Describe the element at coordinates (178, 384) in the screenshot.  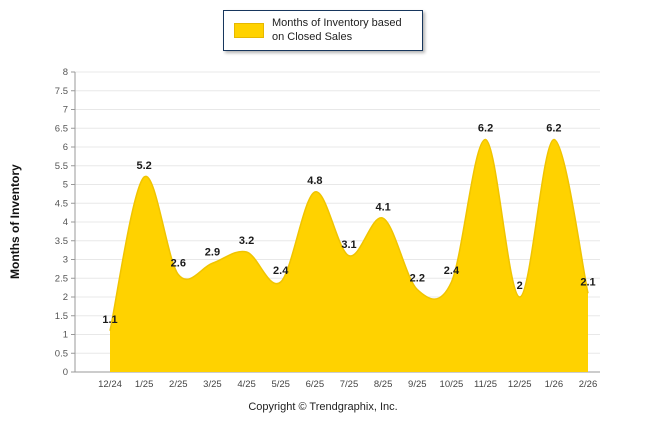
I see `x-tick-label: 2/25` at that location.